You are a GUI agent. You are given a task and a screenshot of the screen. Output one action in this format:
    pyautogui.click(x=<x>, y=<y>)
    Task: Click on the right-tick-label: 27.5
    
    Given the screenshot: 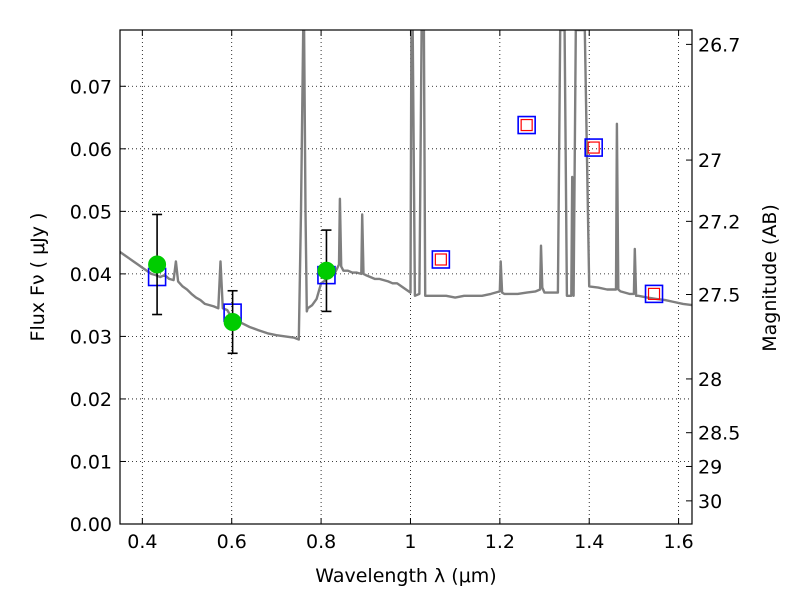 What is the action you would take?
    pyautogui.click(x=719, y=296)
    